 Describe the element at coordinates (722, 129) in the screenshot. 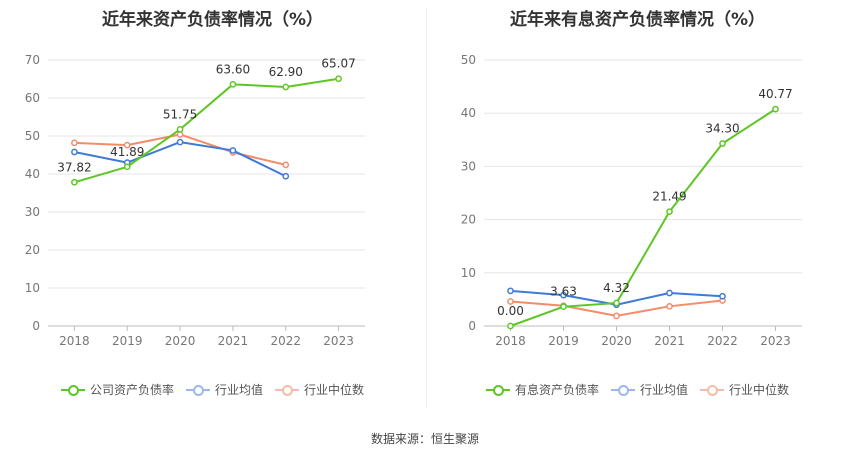

I see `data-label: 34.30` at that location.